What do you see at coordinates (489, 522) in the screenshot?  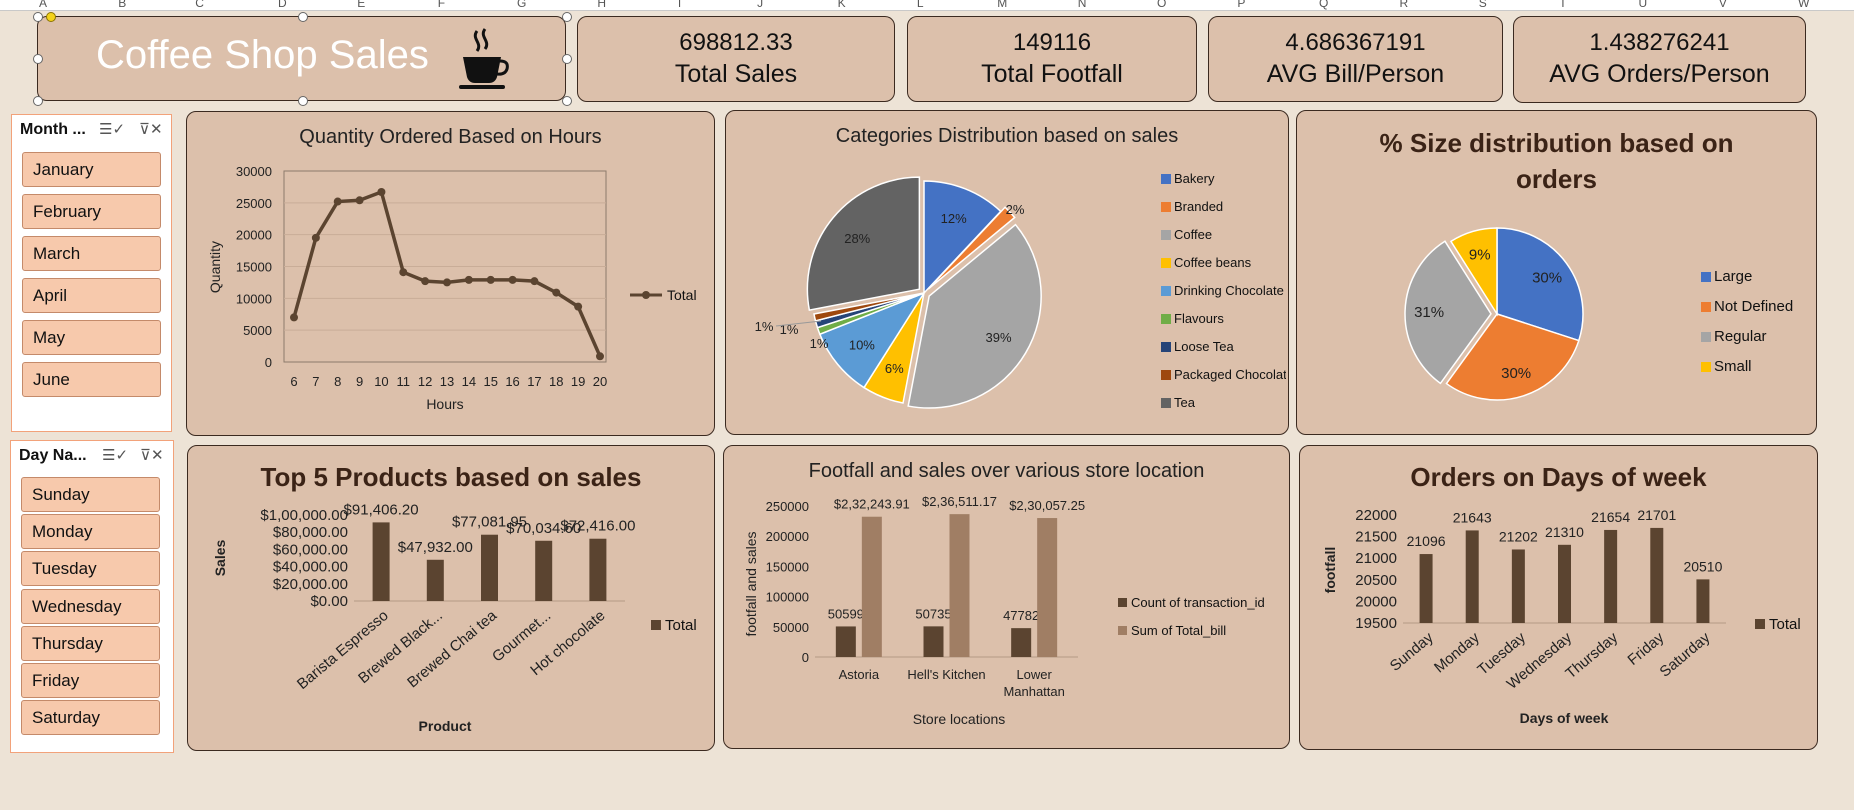 I see `data-label: $77,081.95` at bounding box center [489, 522].